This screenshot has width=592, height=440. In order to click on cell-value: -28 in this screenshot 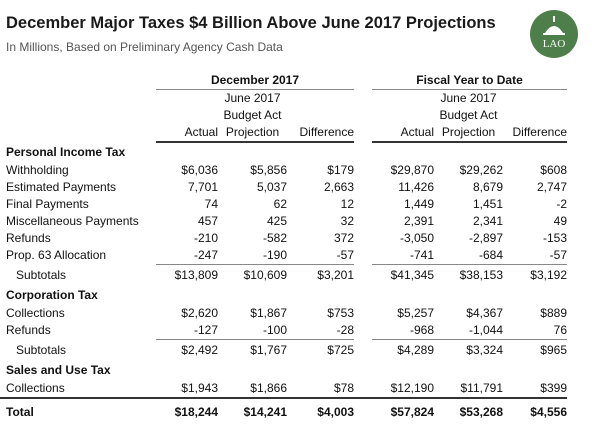, I will do `click(320, 331)`.